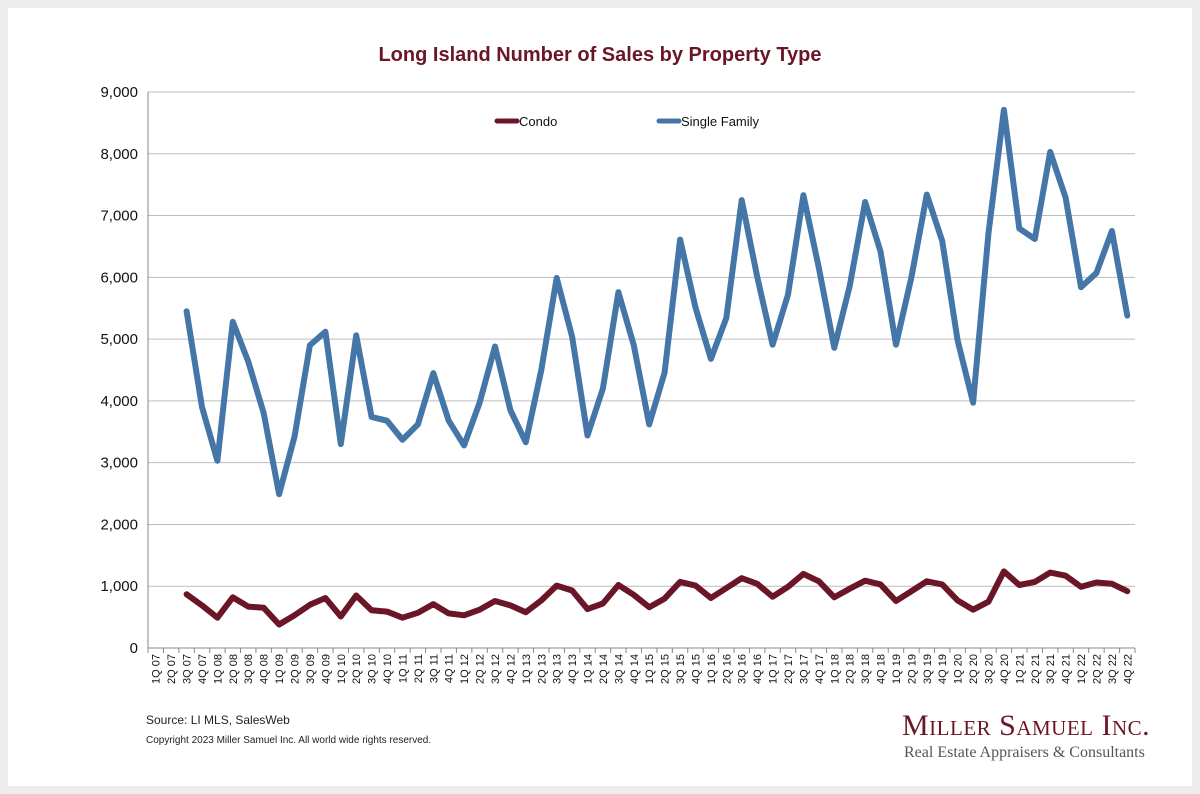 This screenshot has width=1200, height=794. I want to click on x-tick-label: 1Q 08, so click(218, 669).